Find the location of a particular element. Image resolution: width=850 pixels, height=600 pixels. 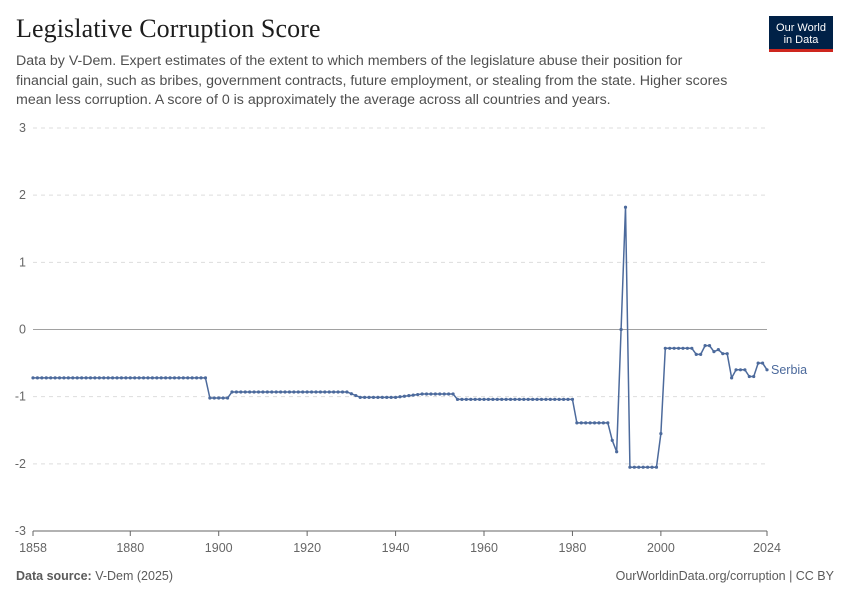

x-tick-label: 1858 is located at coordinates (33, 548).